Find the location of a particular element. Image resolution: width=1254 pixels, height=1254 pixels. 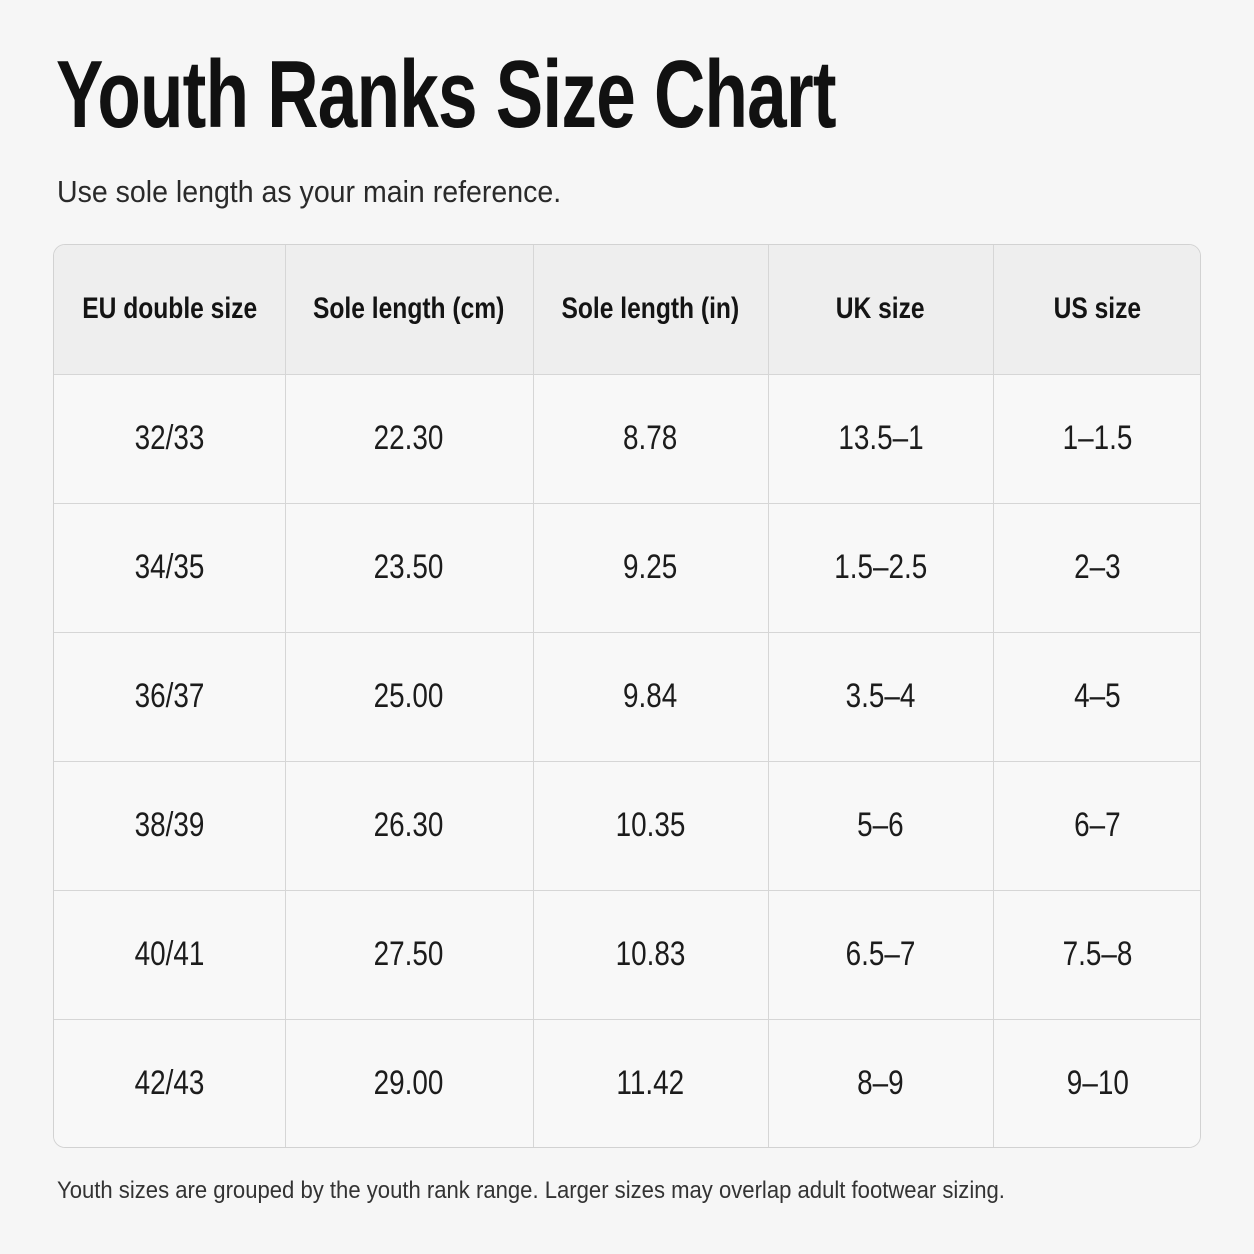

cell-eu-size: 42/43 is located at coordinates (170, 1083).